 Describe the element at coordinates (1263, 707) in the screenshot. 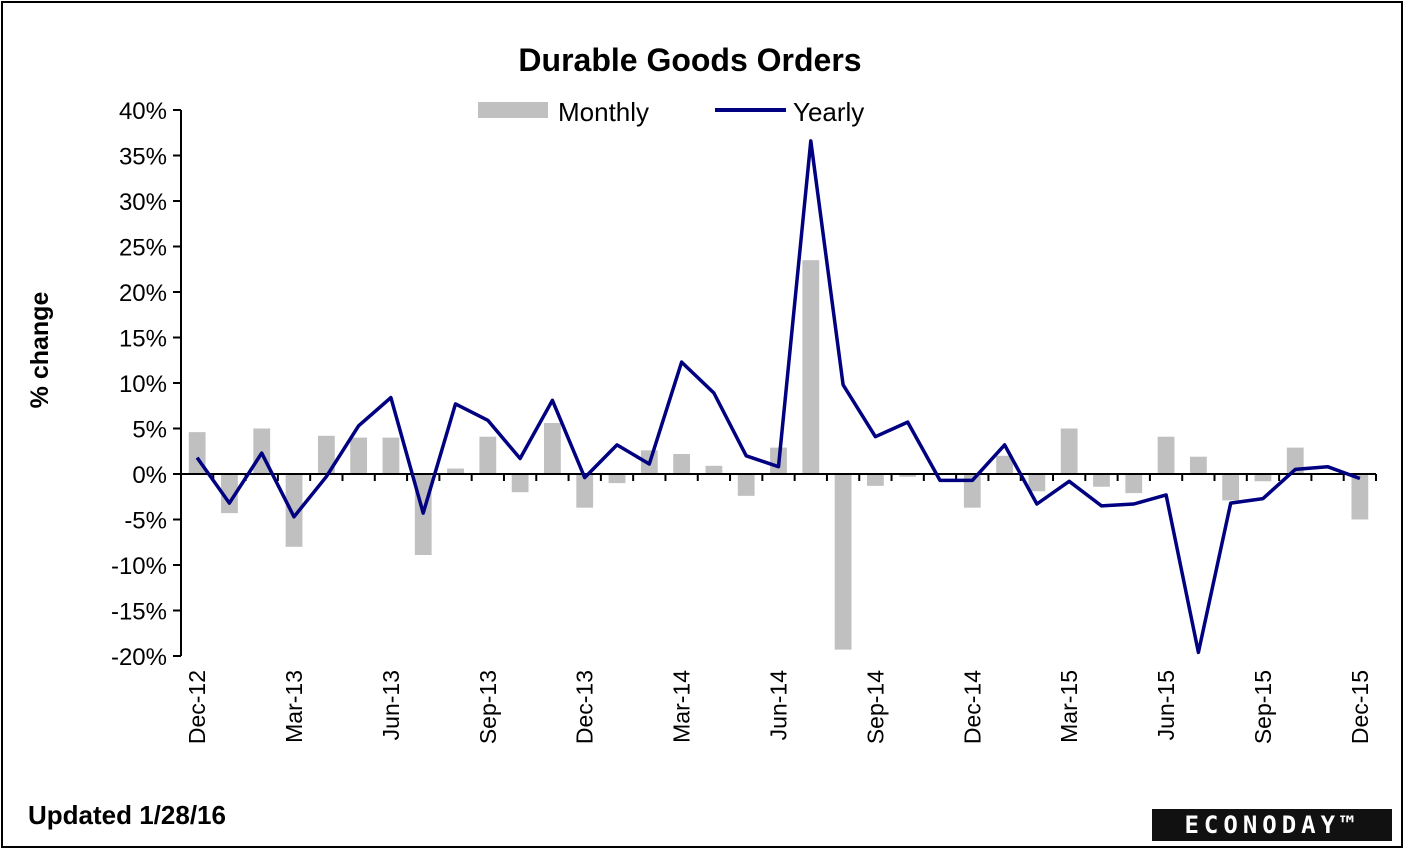

I see `x-tick-label: Sep-15` at that location.